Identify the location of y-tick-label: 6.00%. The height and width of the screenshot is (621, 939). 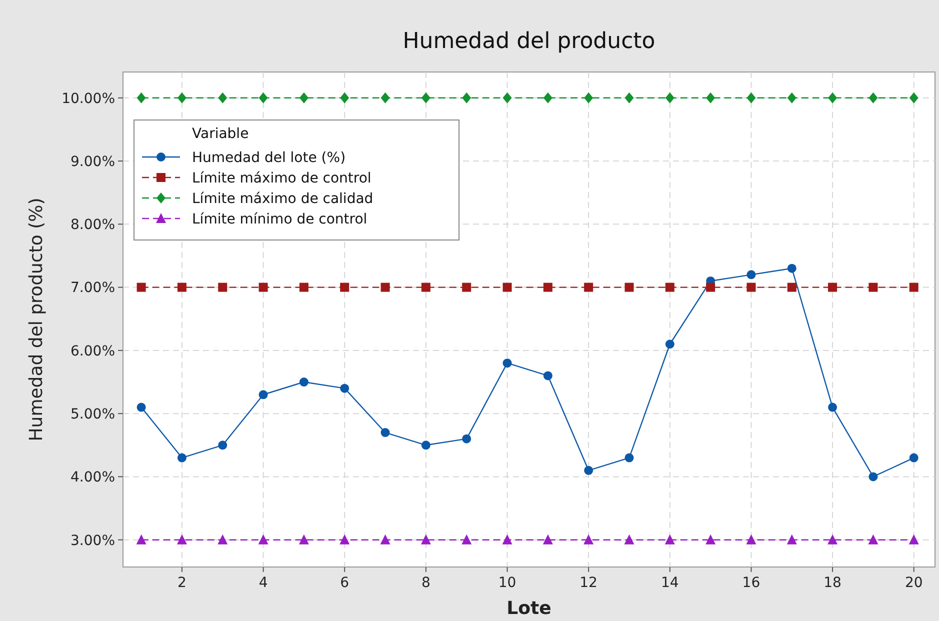
(92, 351).